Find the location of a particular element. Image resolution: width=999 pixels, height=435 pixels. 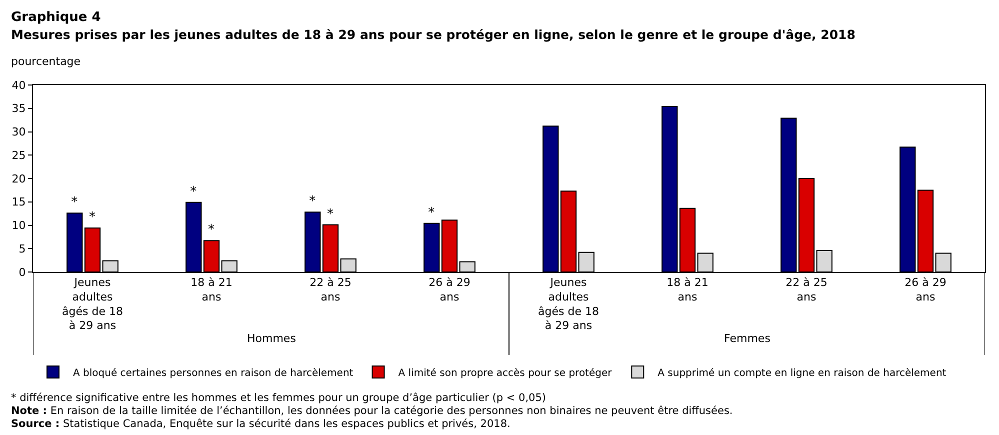

text: * différence significative entre les hommes et les femmes pour un groupe d’âge particulier (p < 0,05) is located at coordinates (278, 398).